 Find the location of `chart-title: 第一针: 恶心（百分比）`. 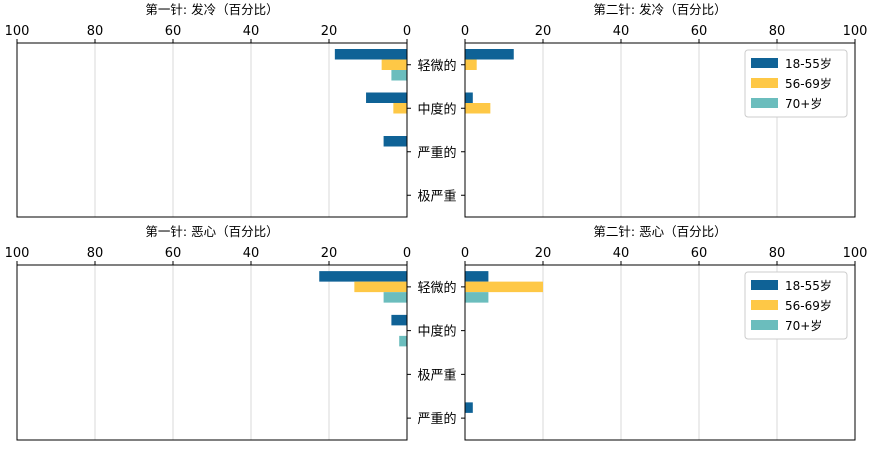

chart-title: 第一针: 恶心（百分比） is located at coordinates (211, 231).